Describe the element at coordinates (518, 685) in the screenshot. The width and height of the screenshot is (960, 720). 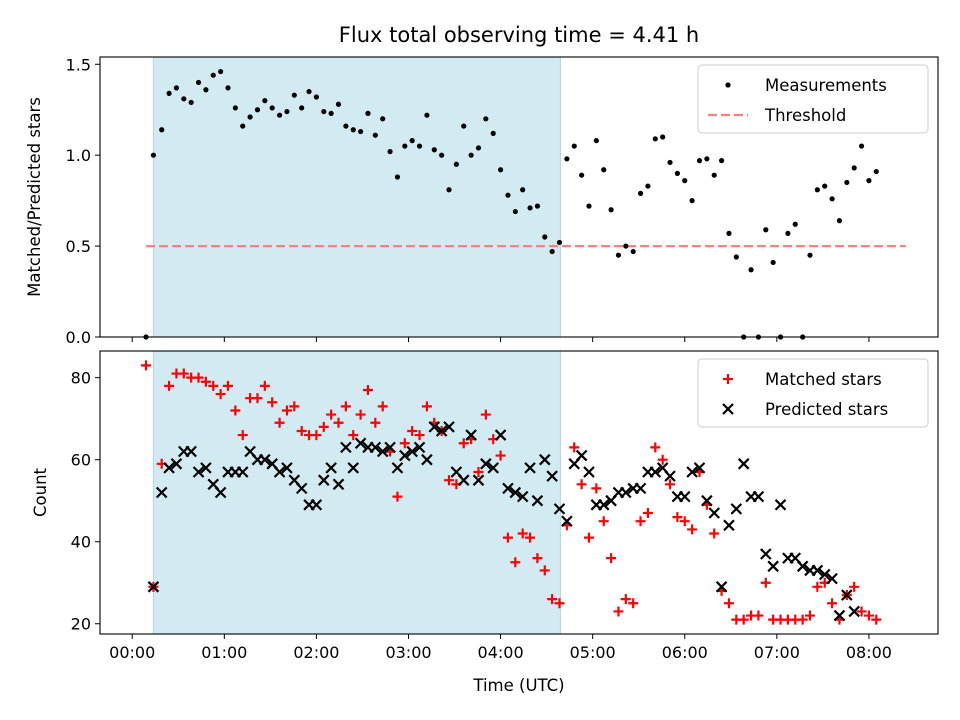
I see `x-axis-label: Time (UTC)` at that location.